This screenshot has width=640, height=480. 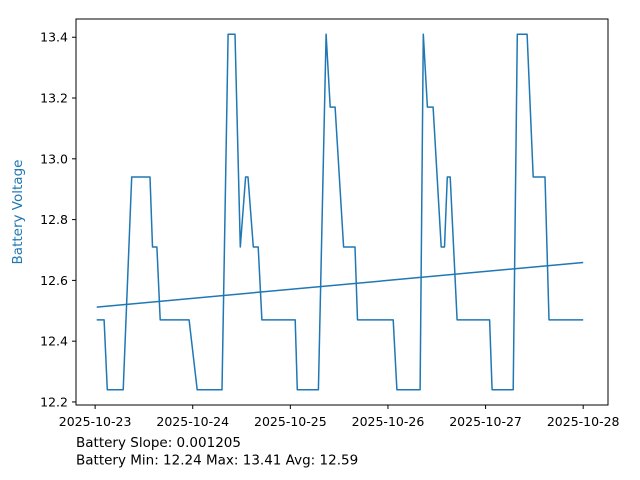 What do you see at coordinates (18, 212) in the screenshot?
I see `y-axis-title: Battery Voltage` at bounding box center [18, 212].